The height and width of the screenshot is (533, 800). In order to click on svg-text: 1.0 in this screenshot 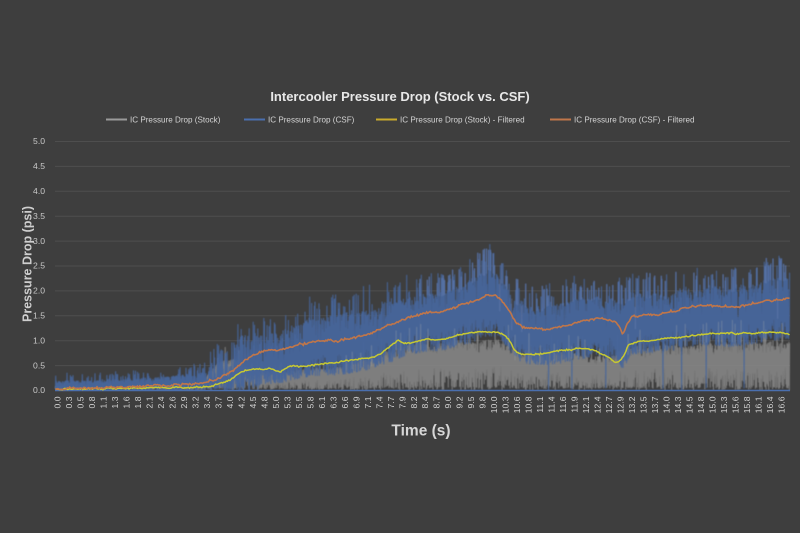, I will do `click(39, 340)`.